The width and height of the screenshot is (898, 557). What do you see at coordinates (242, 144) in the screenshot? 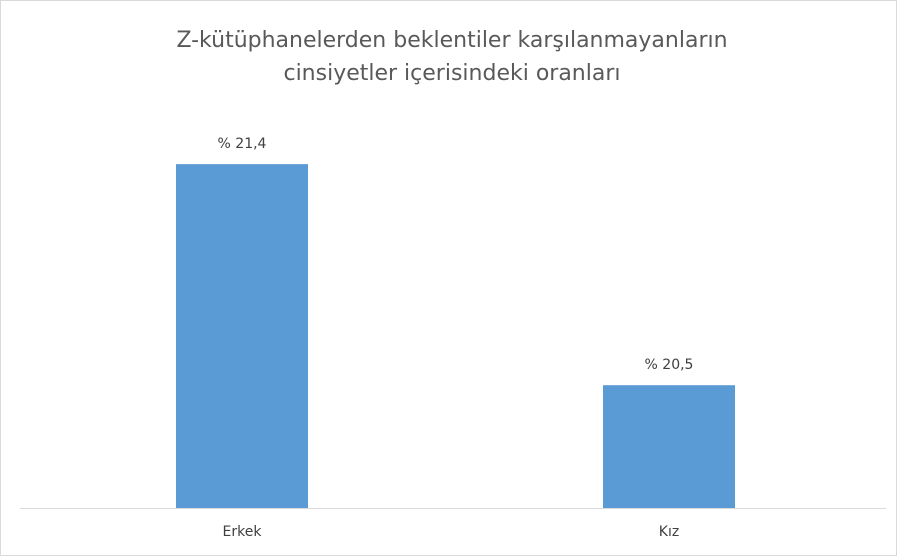
I see `data-label: % 21,4` at bounding box center [242, 144].